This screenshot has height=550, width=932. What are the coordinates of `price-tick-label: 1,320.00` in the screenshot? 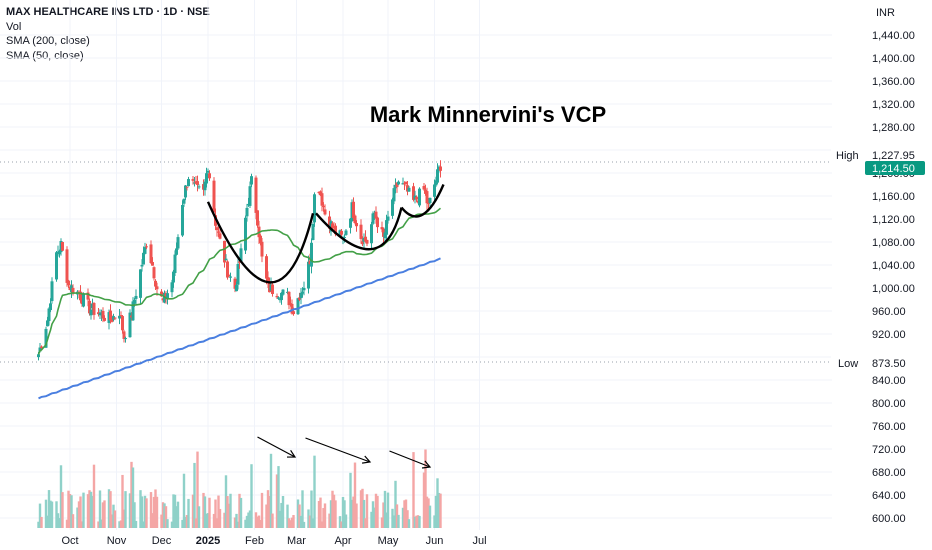 It's located at (893, 105).